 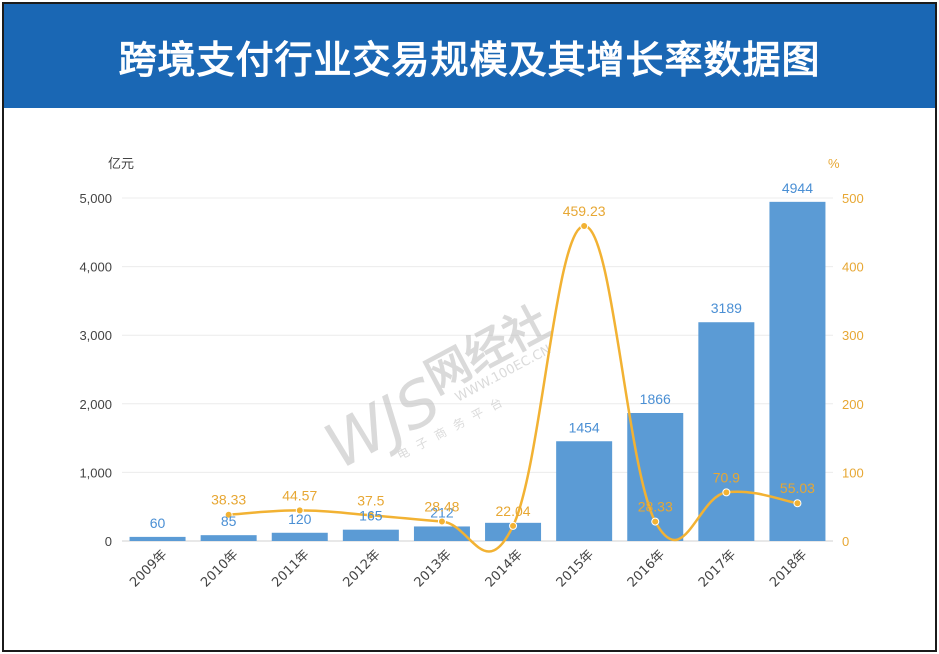 I want to click on right-axis-tick: 0, so click(x=845, y=541).